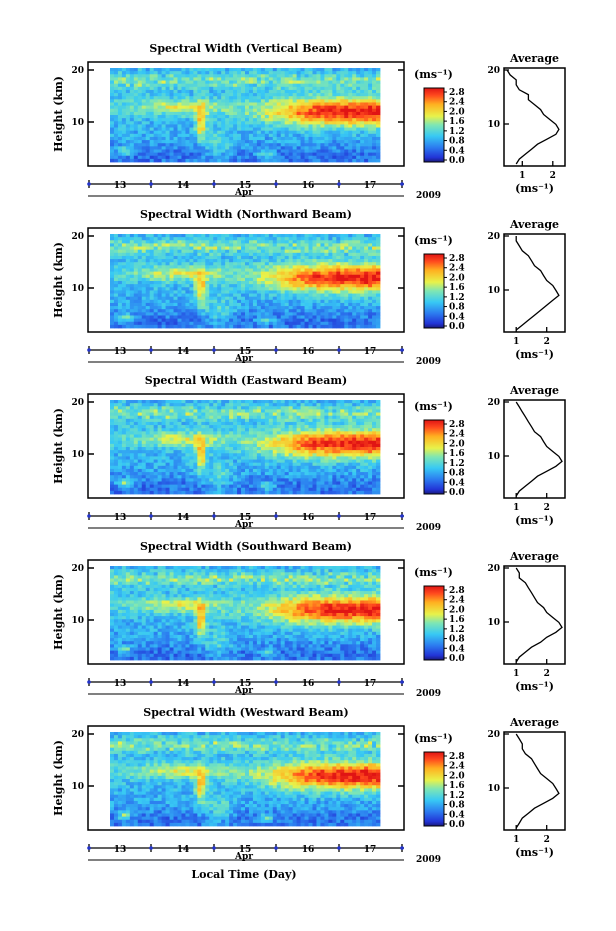 This screenshot has width=616, height=931. I want to click on y-axis-label: Height (km), so click(58, 114).